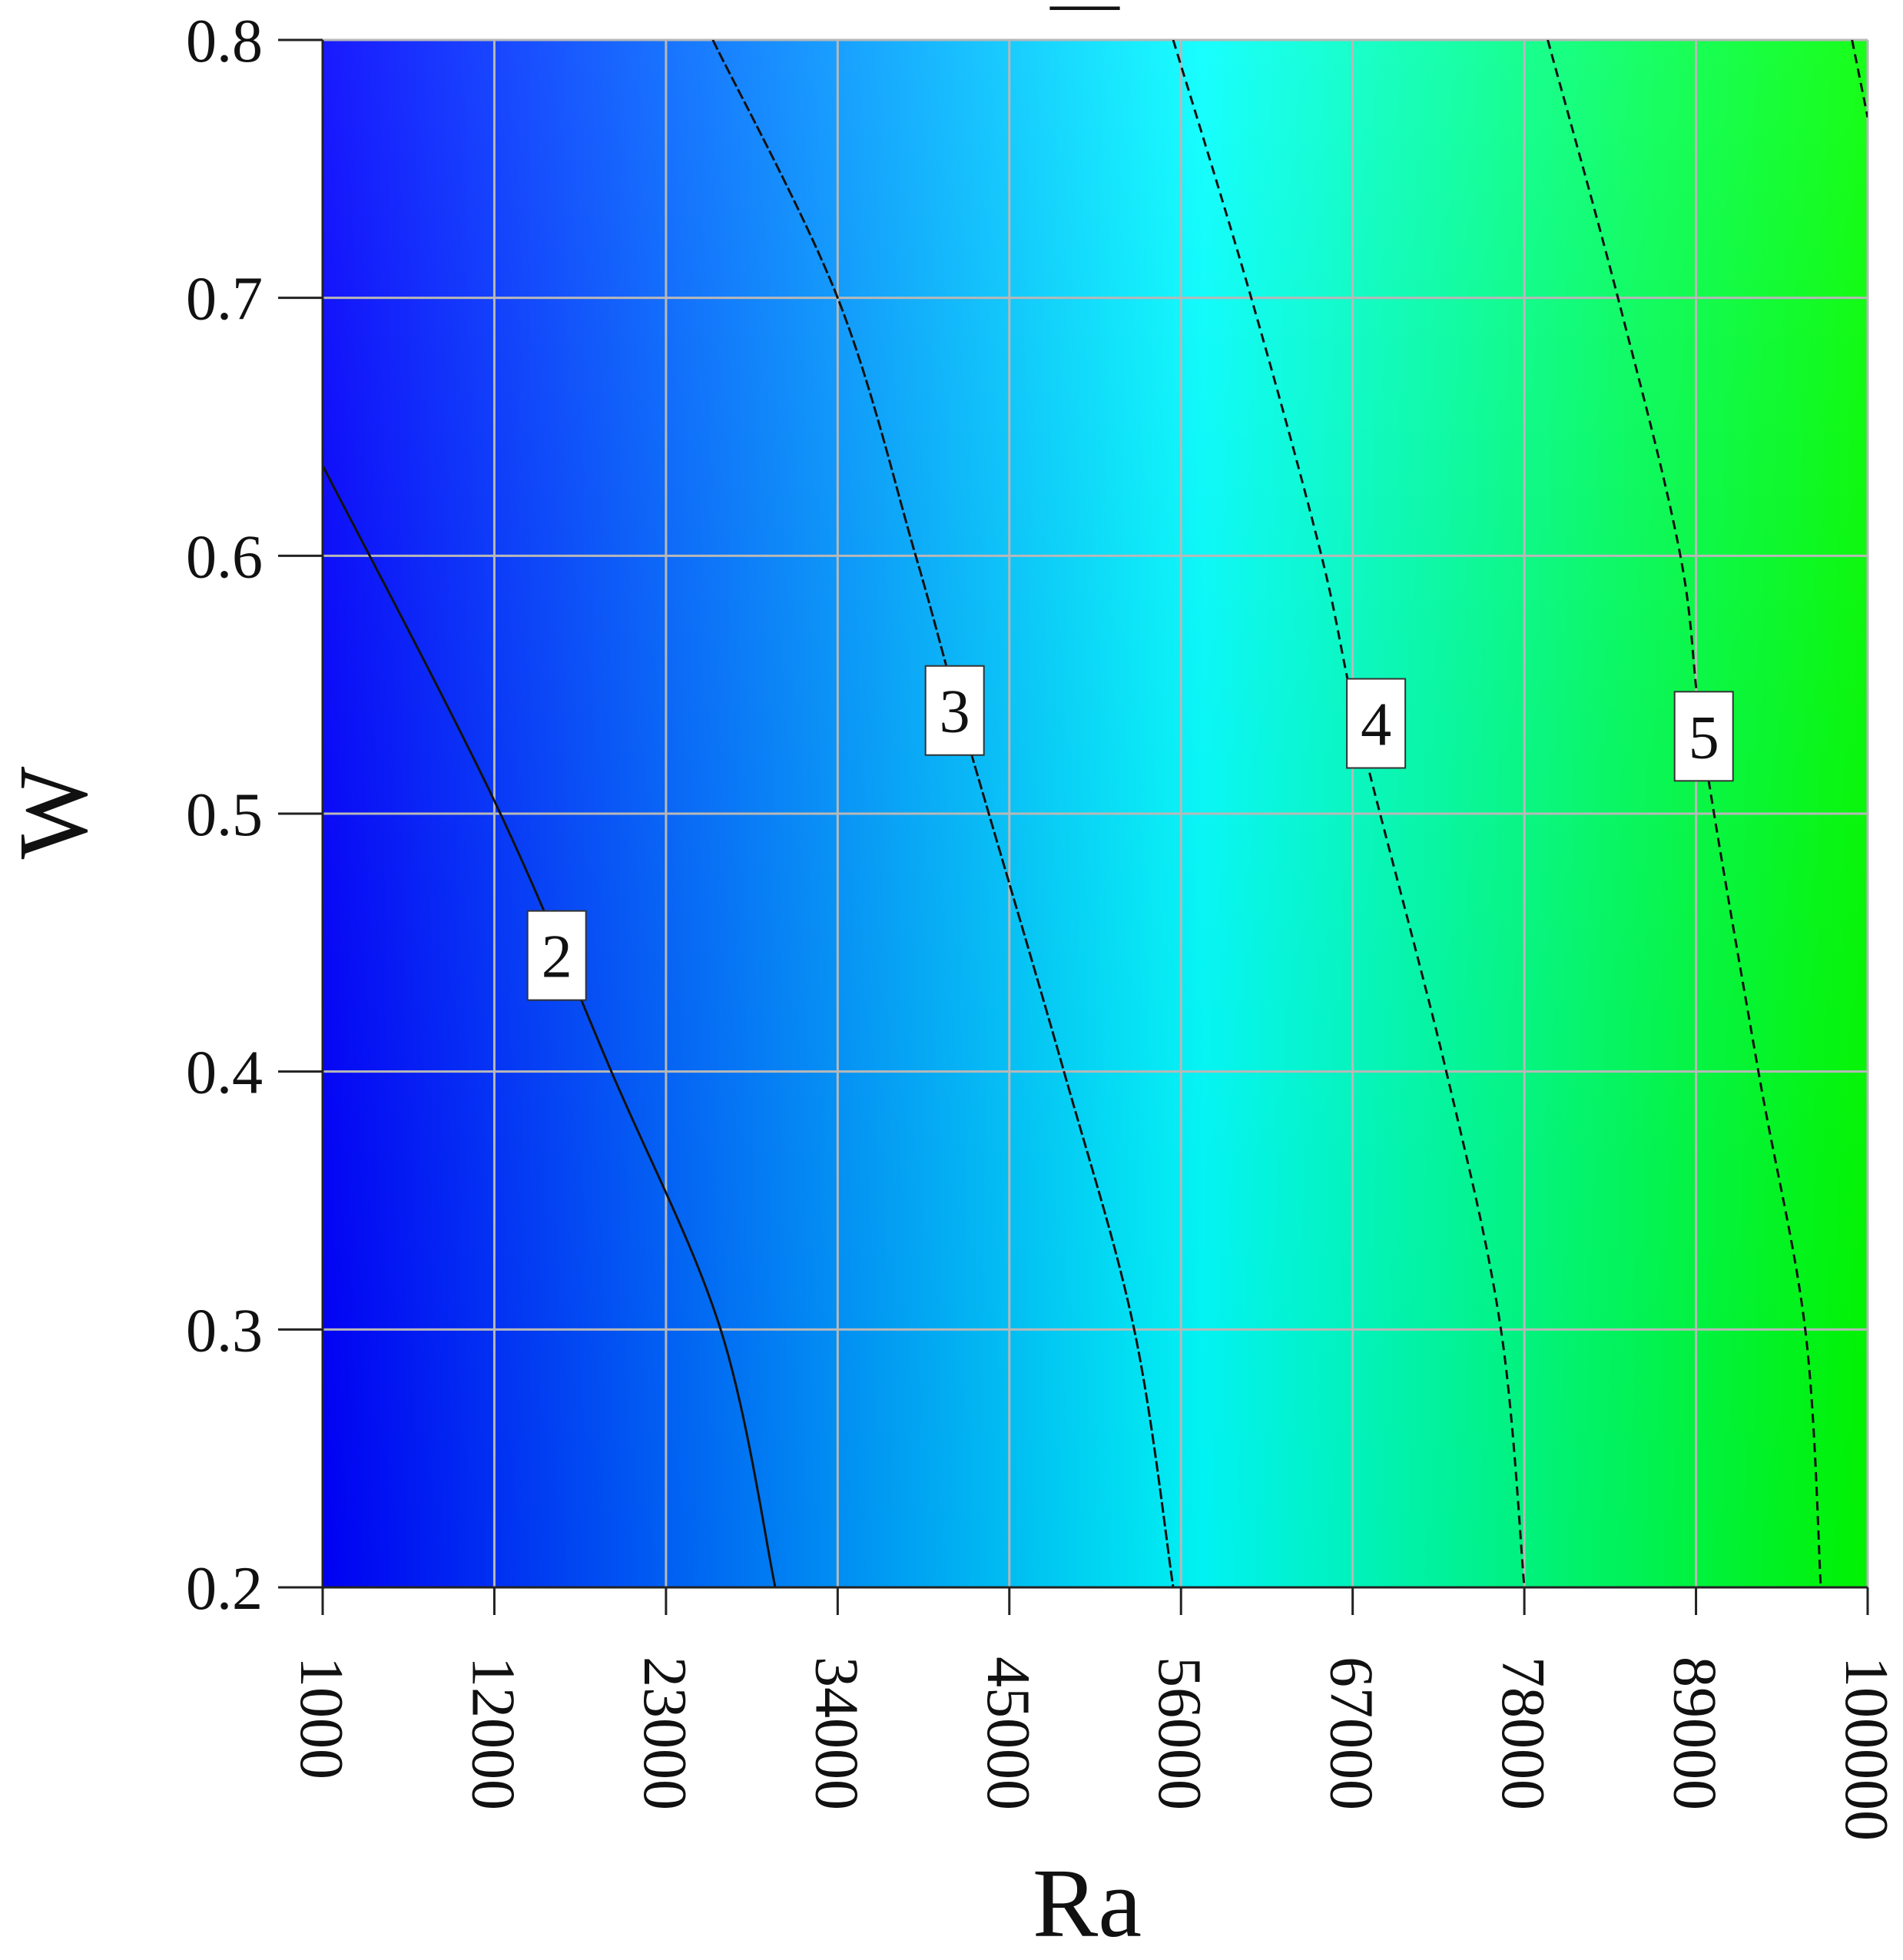  I want to click on contour-label: 2, so click(557, 957).